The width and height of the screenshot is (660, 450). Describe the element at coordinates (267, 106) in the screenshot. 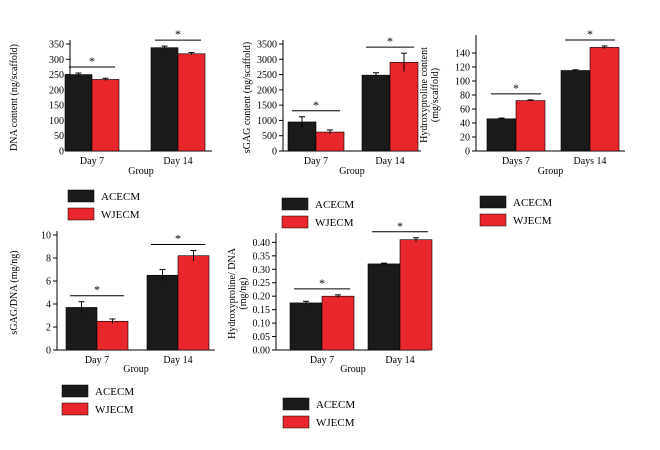

I see `y-tick-label: 1500` at that location.